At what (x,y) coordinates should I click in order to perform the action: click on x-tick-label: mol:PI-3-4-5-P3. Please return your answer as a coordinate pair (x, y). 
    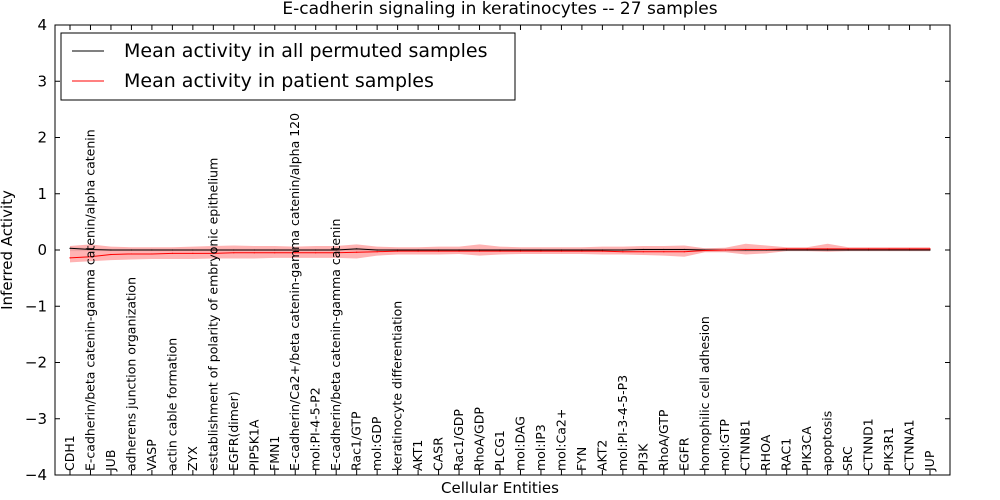
    Looking at the image, I should click on (622, 423).